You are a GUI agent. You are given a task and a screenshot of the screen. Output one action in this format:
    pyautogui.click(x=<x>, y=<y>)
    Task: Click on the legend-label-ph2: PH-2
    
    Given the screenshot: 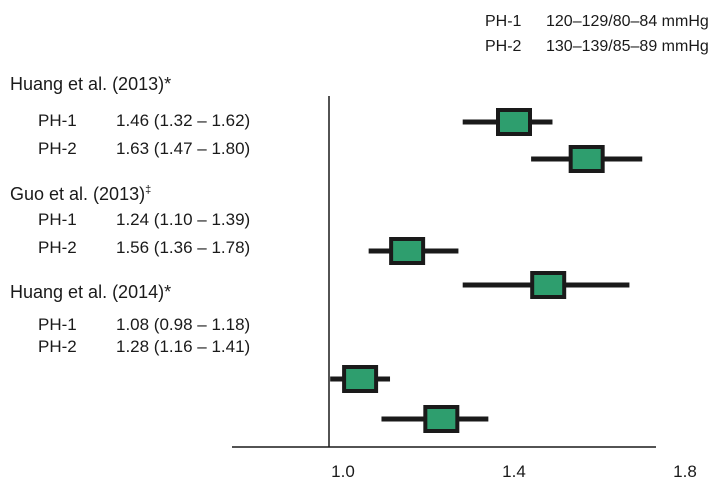 What is the action you would take?
    pyautogui.click(x=503, y=46)
    